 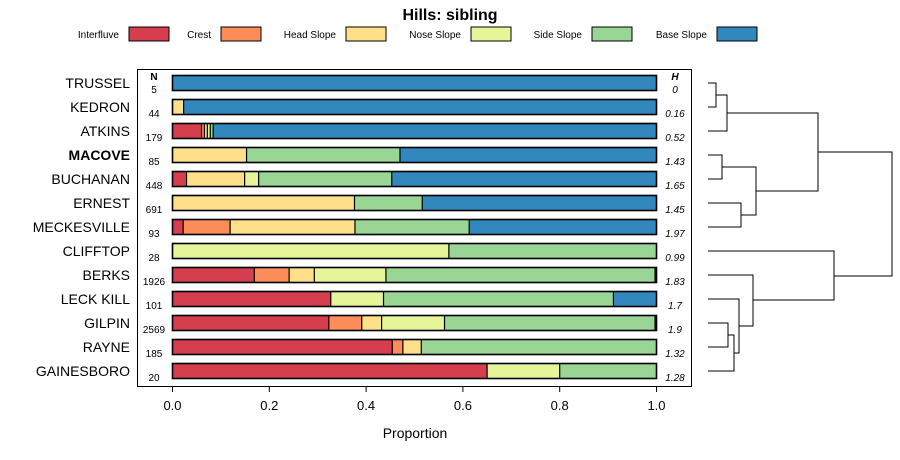 I want to click on x-tick-label: 0.2, so click(x=269, y=405).